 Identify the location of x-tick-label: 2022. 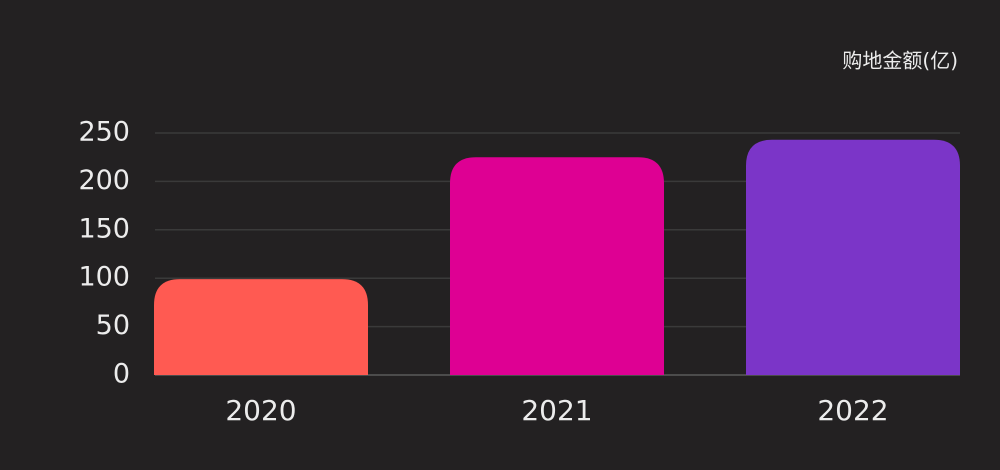
(852, 410).